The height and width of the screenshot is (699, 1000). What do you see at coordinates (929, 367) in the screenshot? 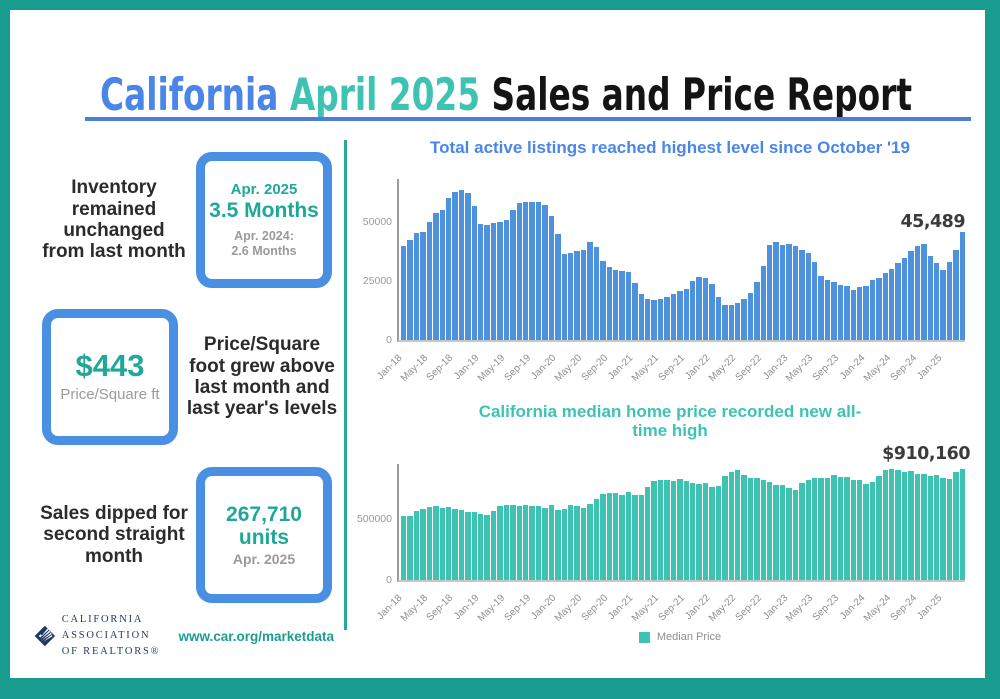
I see `x-axis-tick-label: Jan-25` at bounding box center [929, 367].